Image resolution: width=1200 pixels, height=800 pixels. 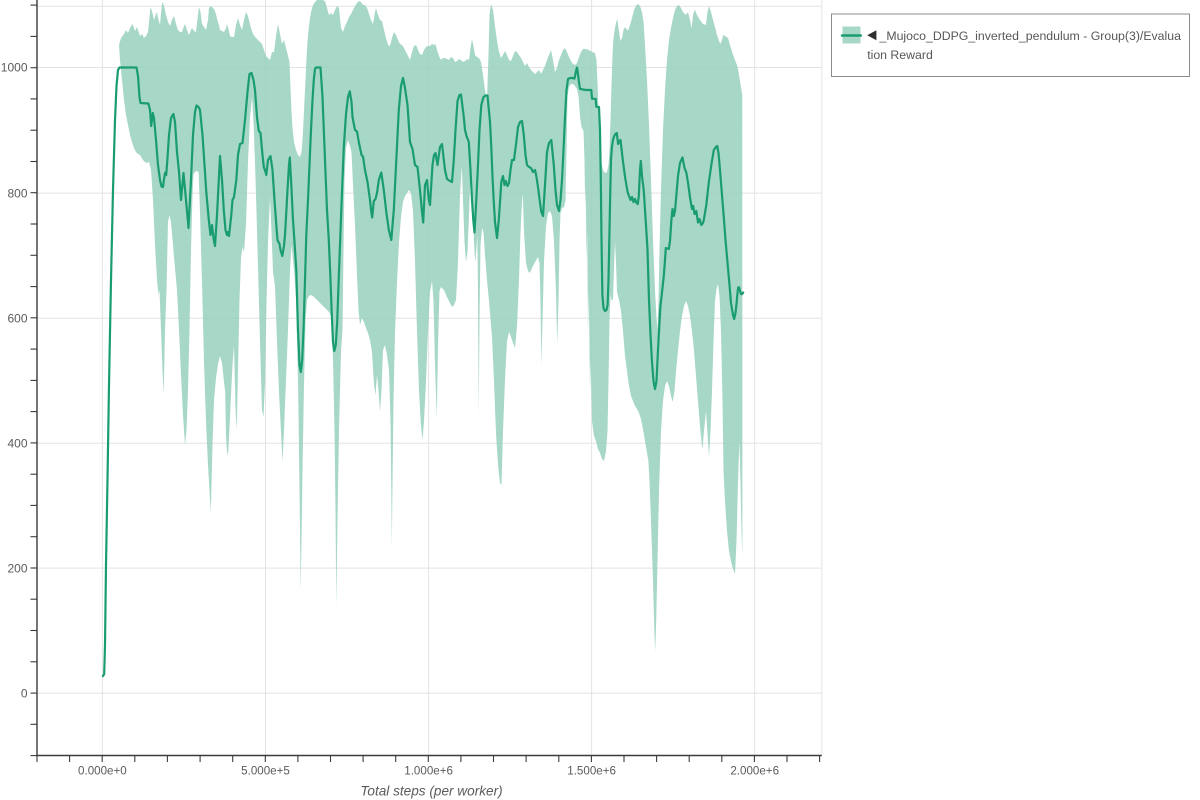 What do you see at coordinates (754, 771) in the screenshot?
I see `svg-text: 2.000e+6` at bounding box center [754, 771].